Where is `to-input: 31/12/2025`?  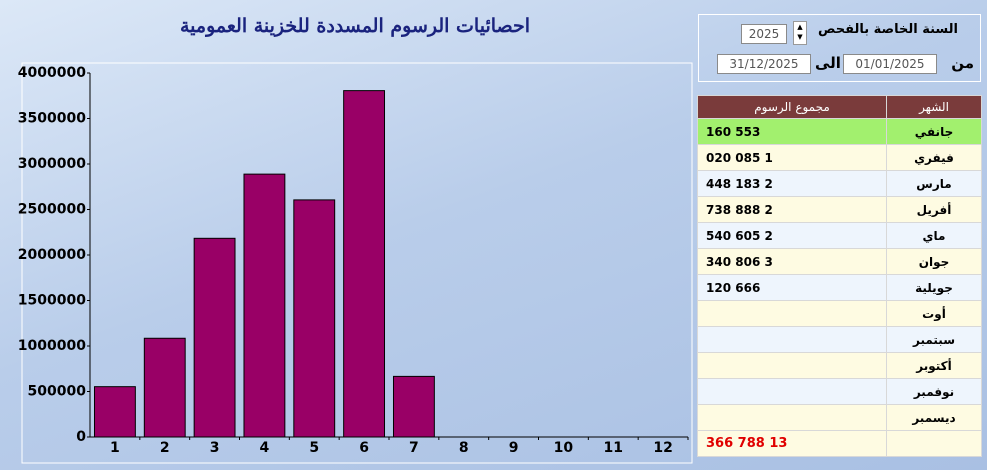
to-input: 31/12/2025 is located at coordinates (764, 64).